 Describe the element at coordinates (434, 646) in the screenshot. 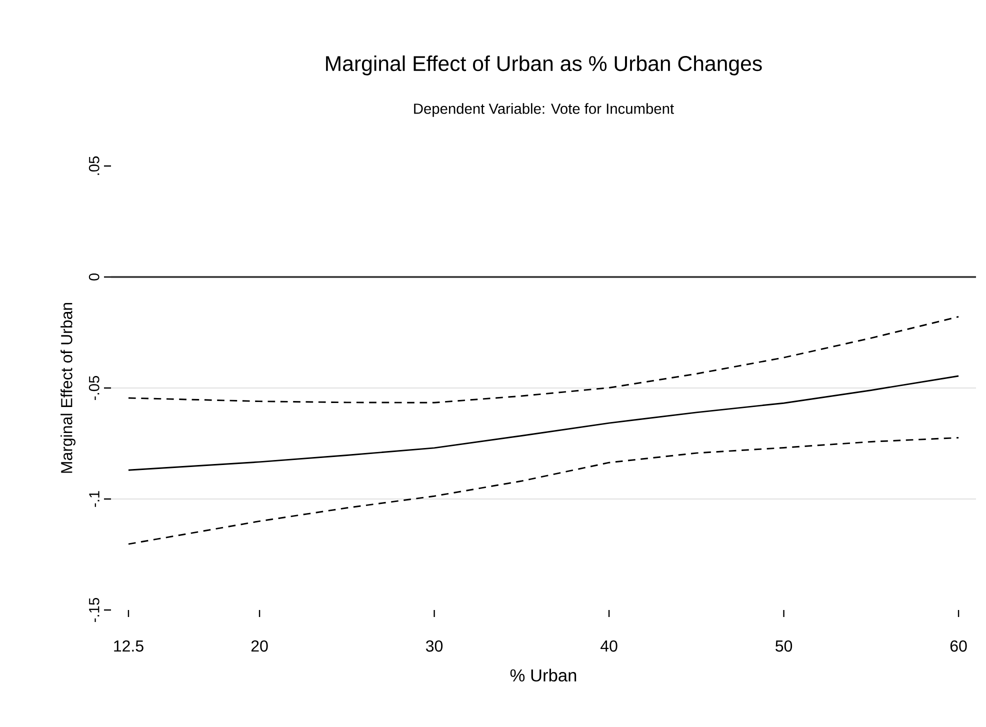

I see `x-tick-label: 30` at that location.